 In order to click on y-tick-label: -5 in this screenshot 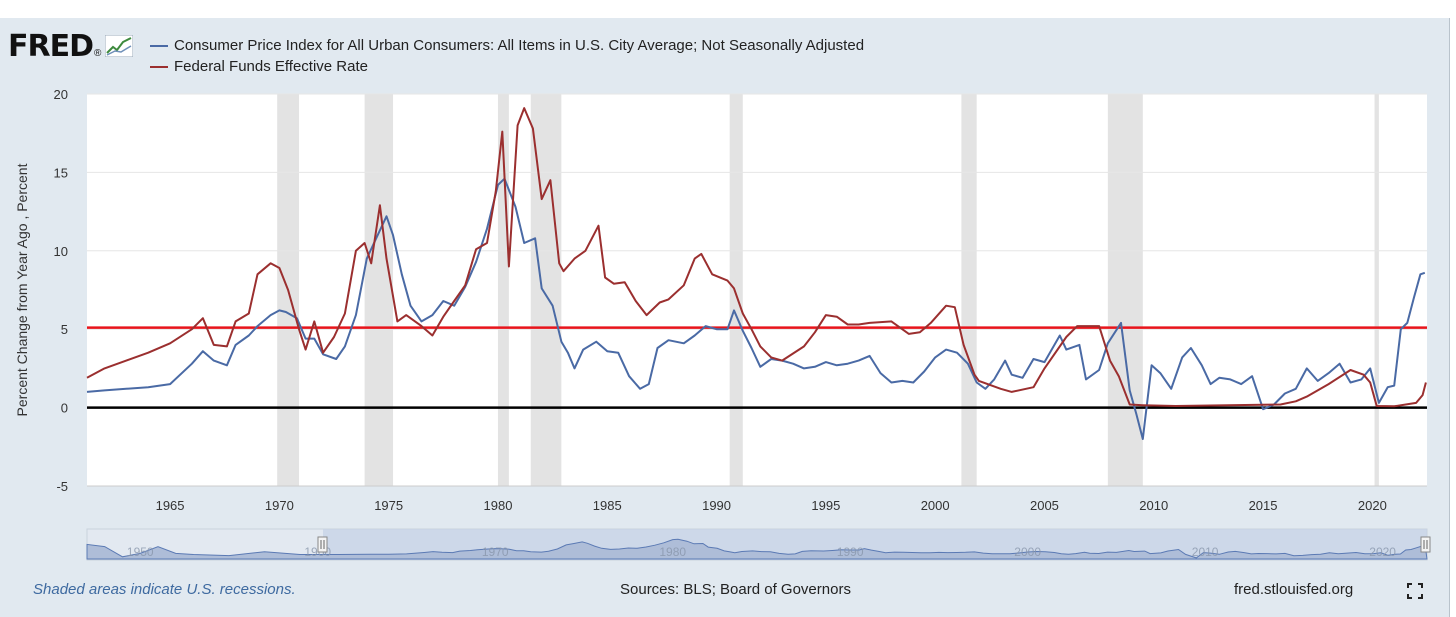, I will do `click(62, 486)`.